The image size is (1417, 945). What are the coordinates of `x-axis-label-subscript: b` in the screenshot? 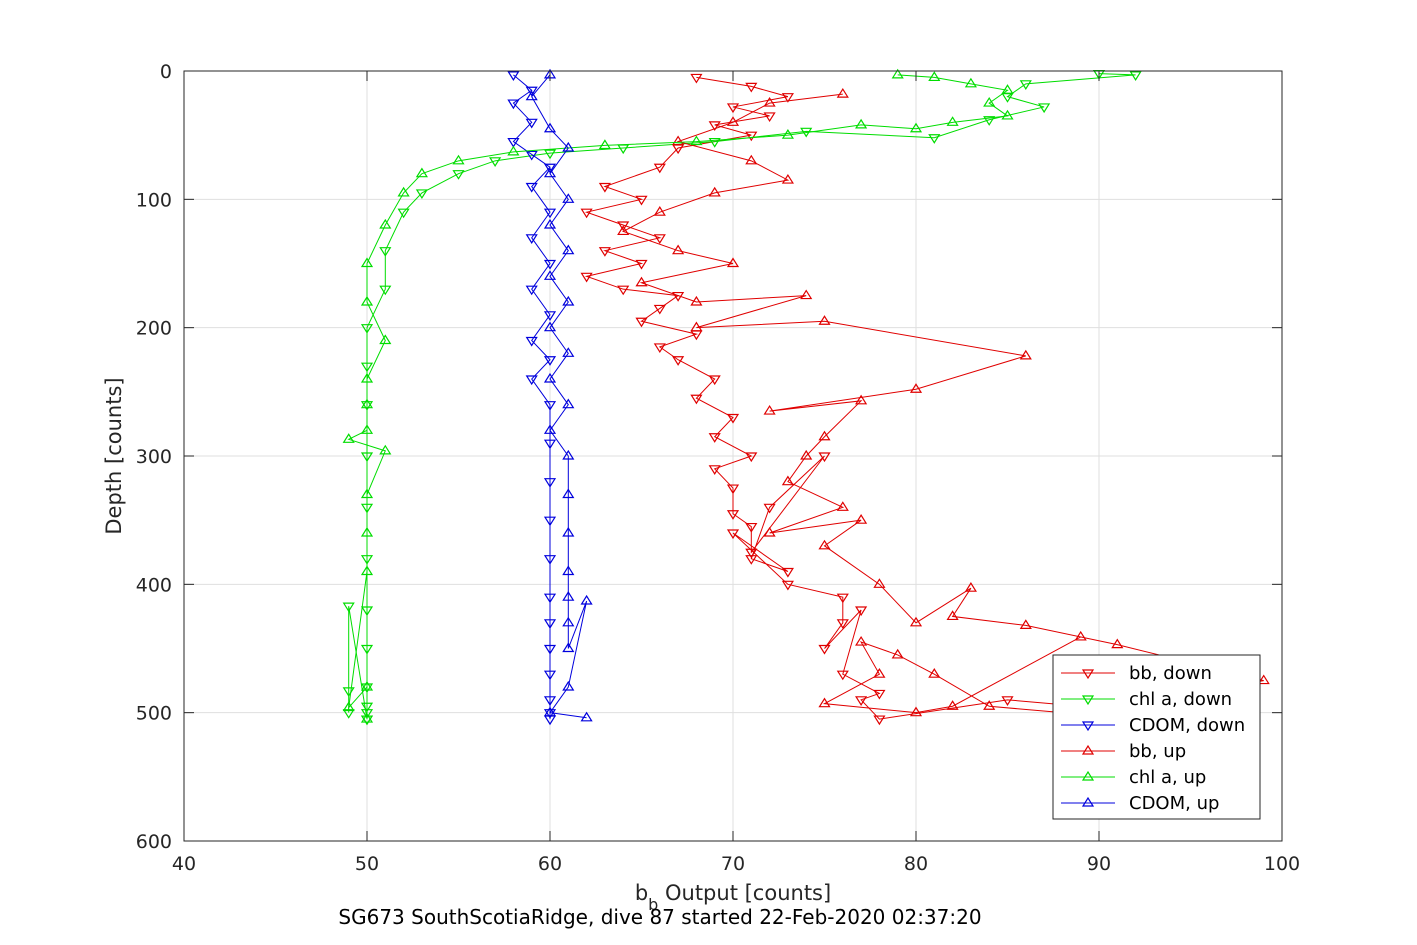 It's located at (653, 904).